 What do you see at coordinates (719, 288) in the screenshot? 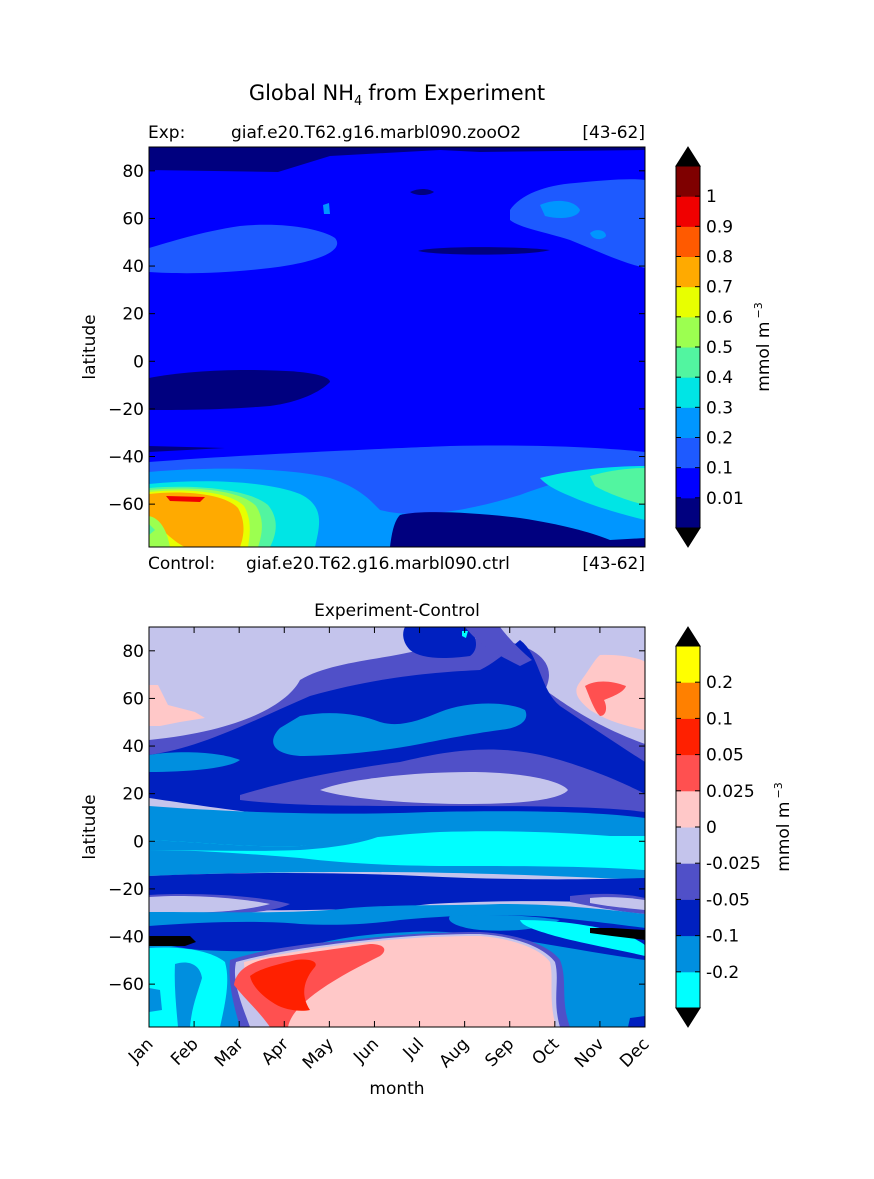
I see `panel1-colorbar-tick-label: 0.7` at bounding box center [719, 288].